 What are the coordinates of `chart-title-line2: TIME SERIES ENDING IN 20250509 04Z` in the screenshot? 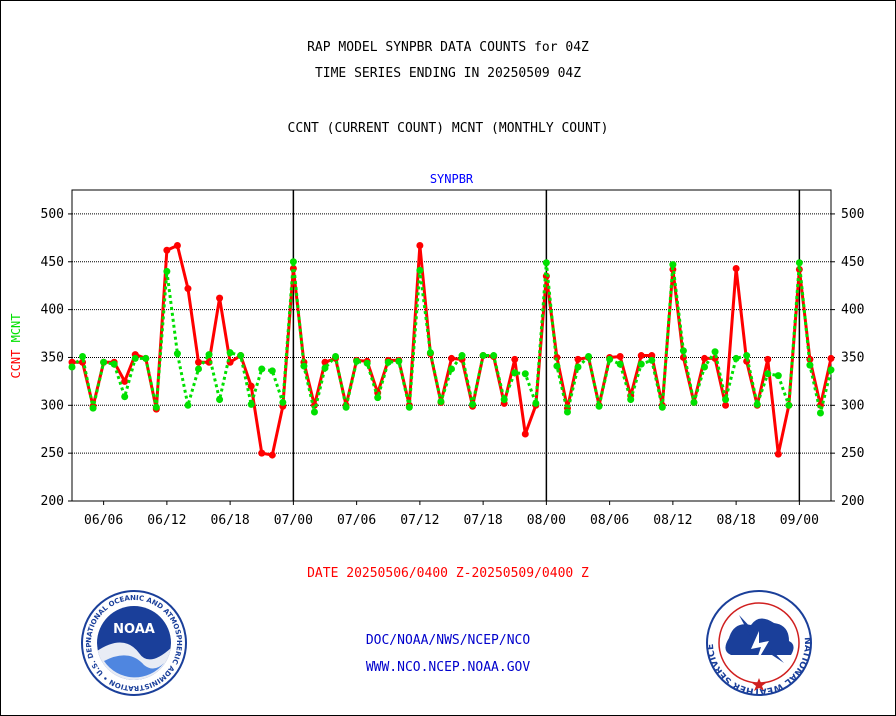 It's located at (448, 73).